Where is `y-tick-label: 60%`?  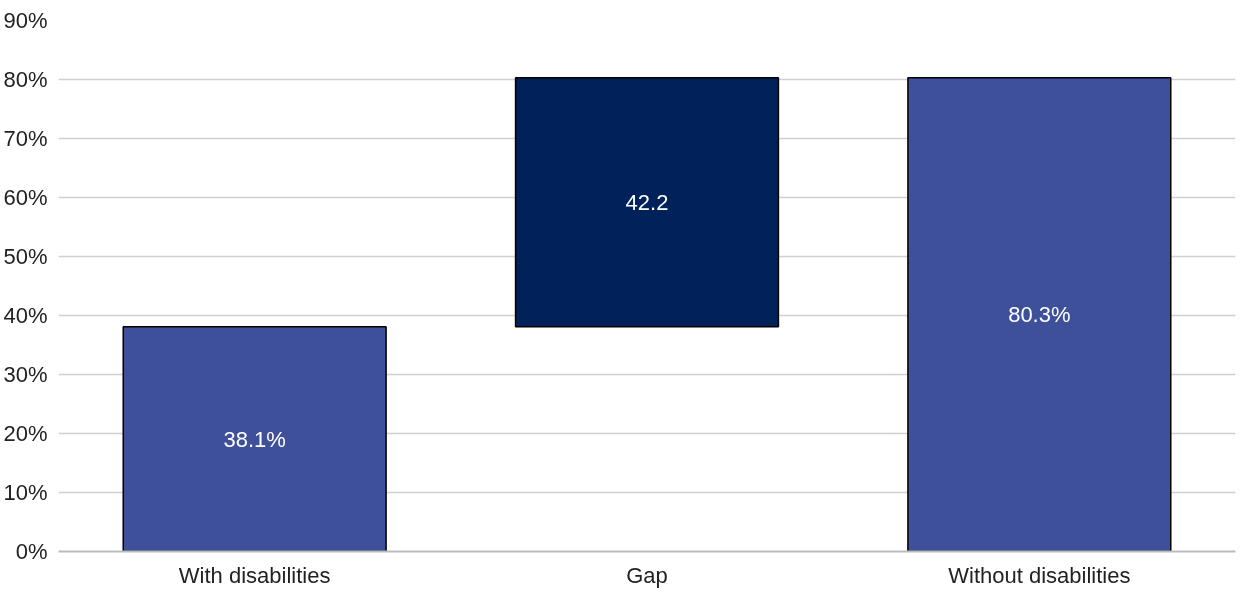
y-tick-label: 60% is located at coordinates (25, 197).